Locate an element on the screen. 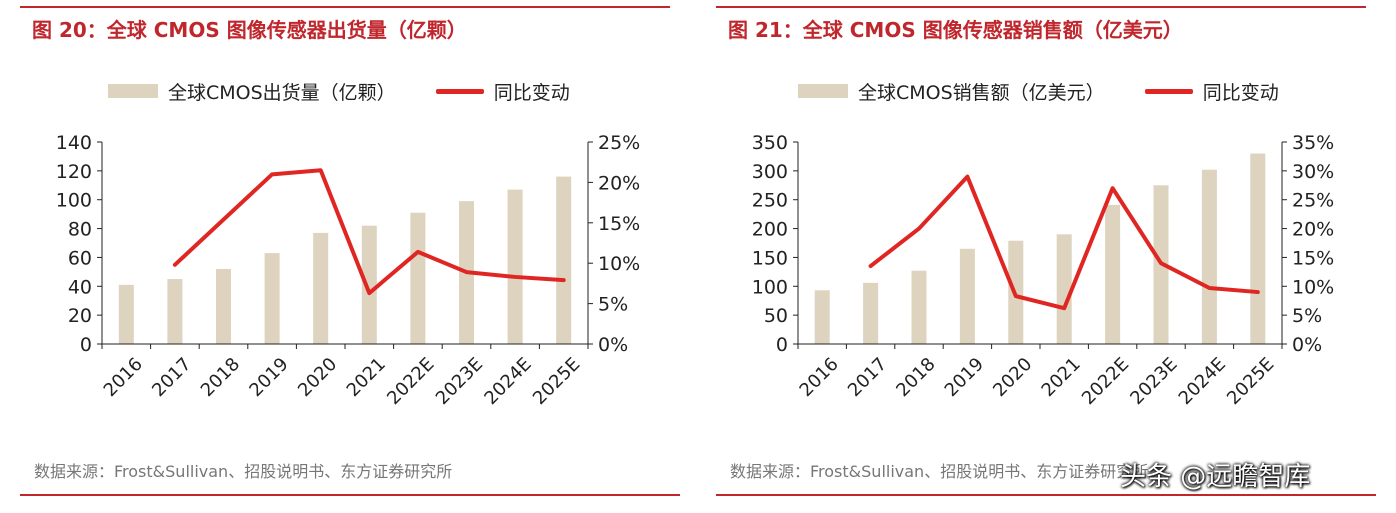 The width and height of the screenshot is (1396, 513). y-tick-label-left: 20 is located at coordinates (80, 316).